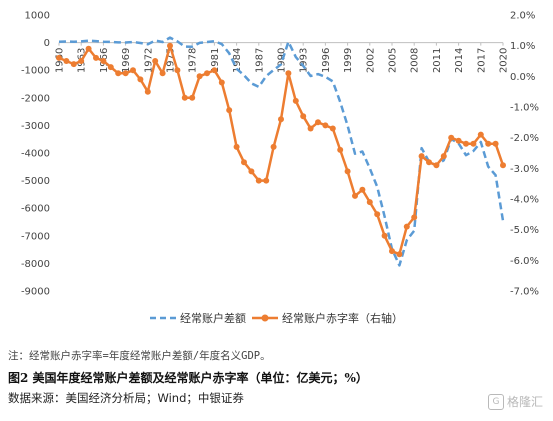 This screenshot has height=421, width=553. Describe the element at coordinates (524, 200) in the screenshot. I see `right-tick-label: -4.0%` at that location.